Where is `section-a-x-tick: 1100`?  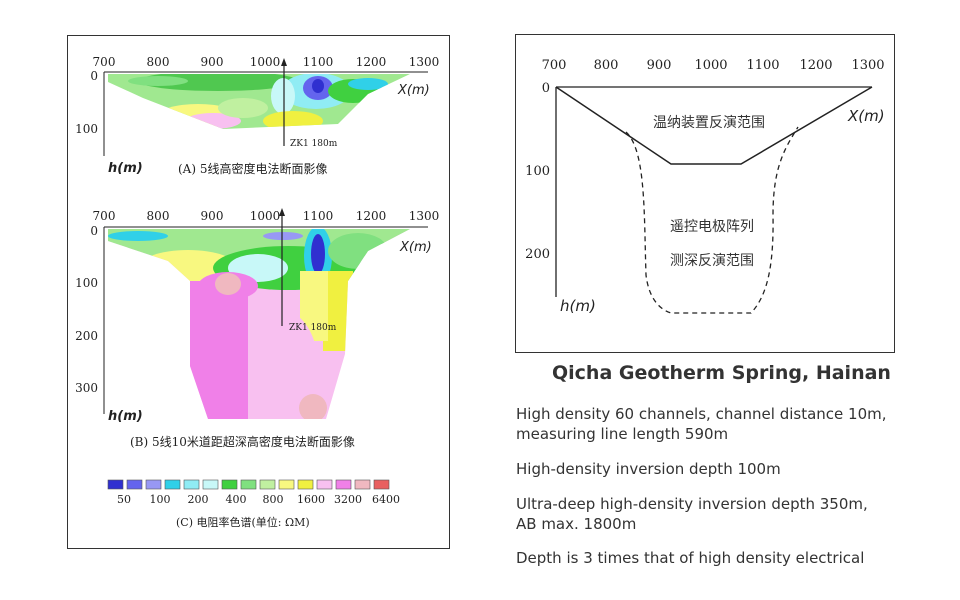
section-a-x-tick: 1100 is located at coordinates (318, 62).